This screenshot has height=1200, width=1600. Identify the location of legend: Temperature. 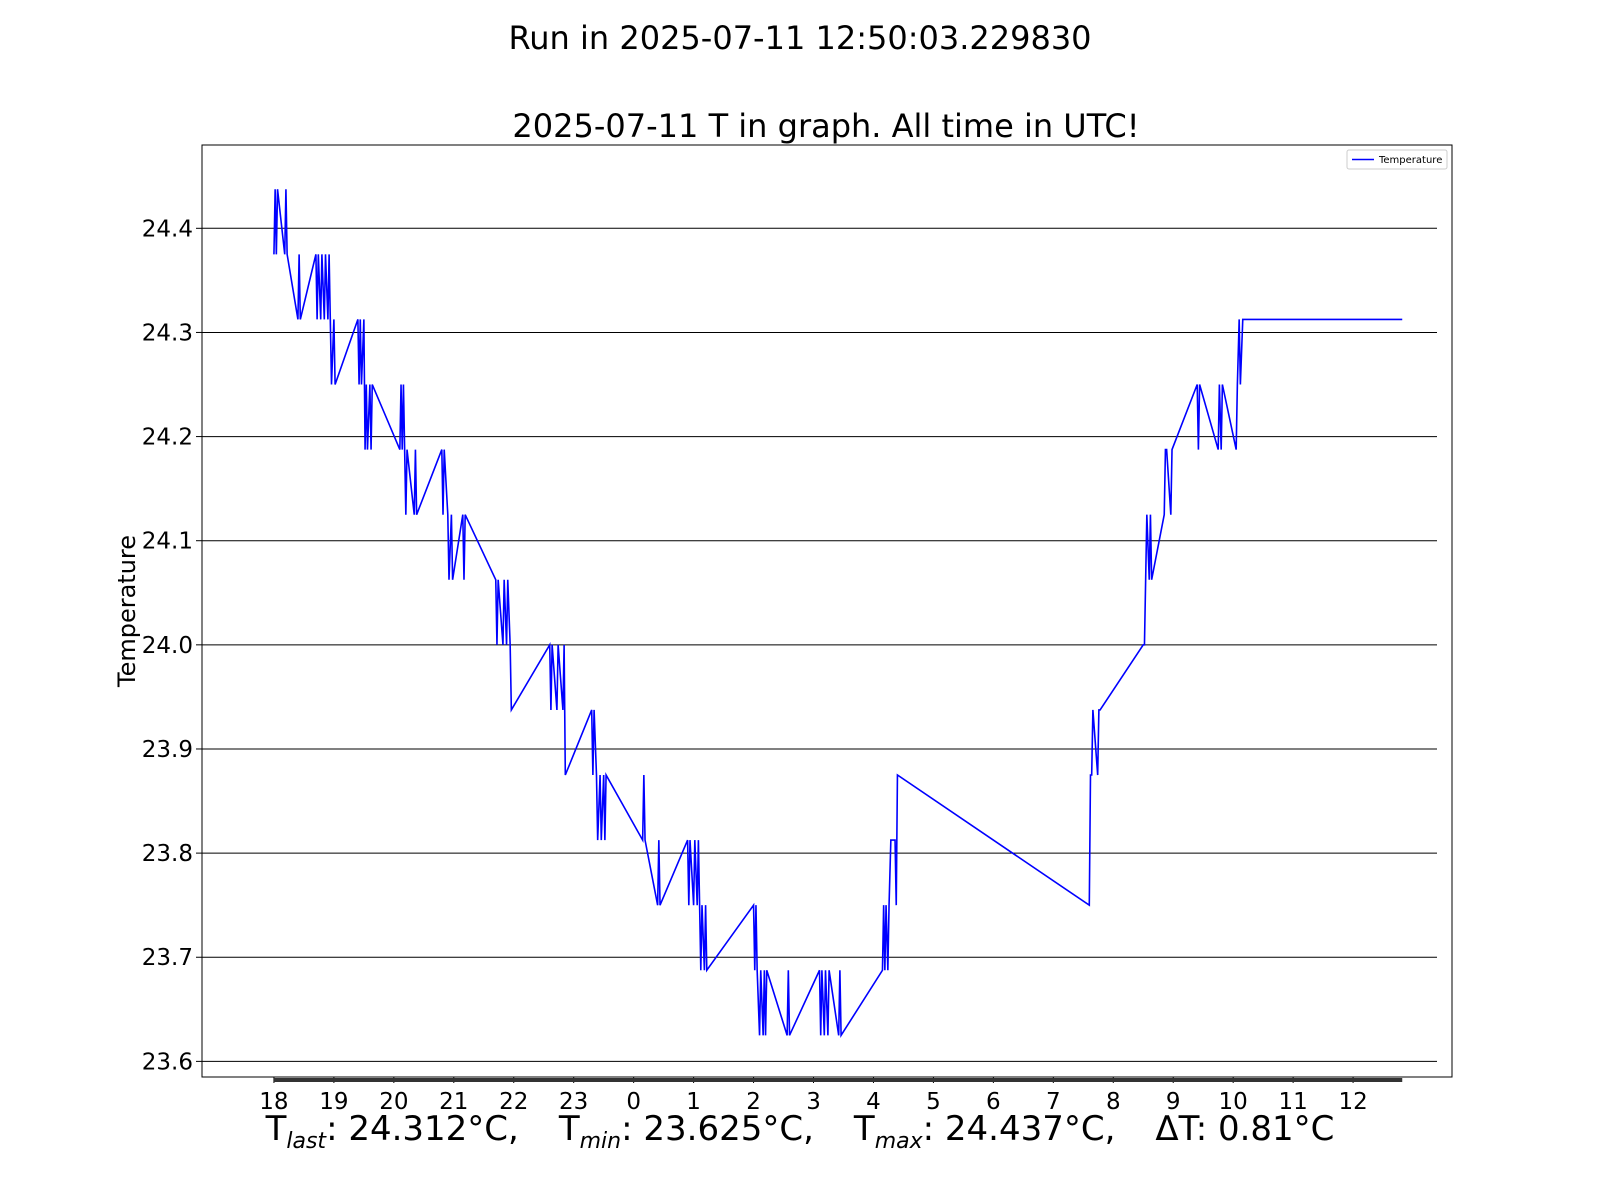
(1397, 159).